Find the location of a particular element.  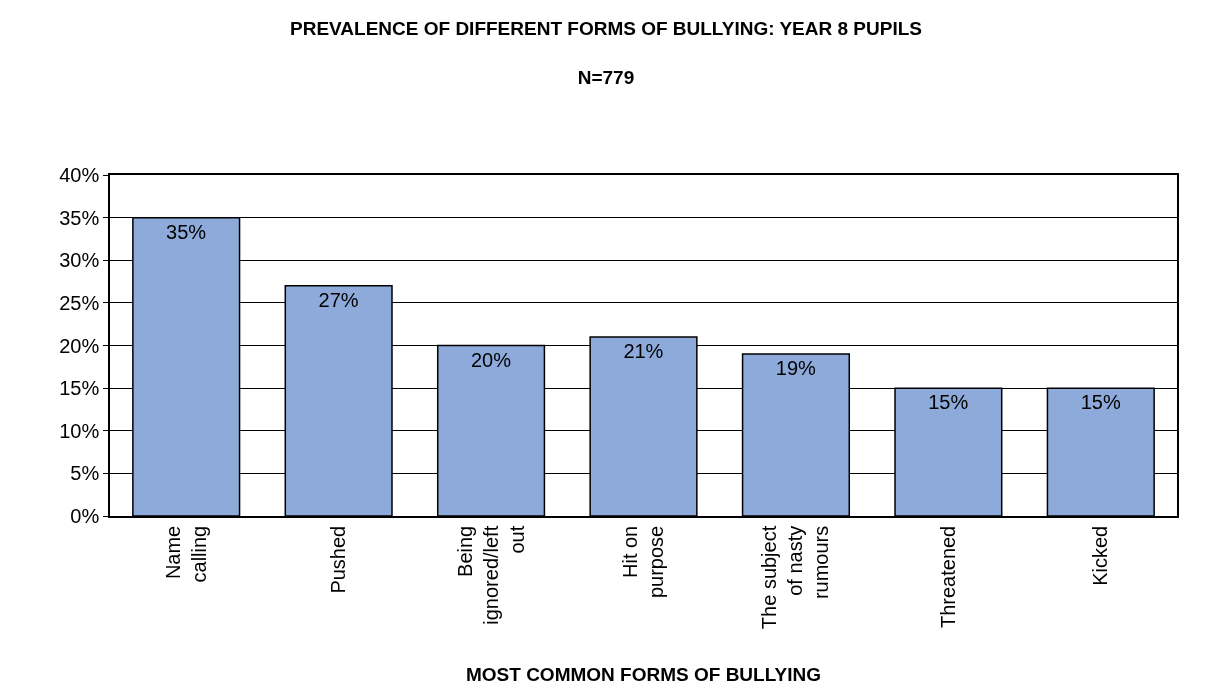

y-tick-label: 20% is located at coordinates (79, 345).